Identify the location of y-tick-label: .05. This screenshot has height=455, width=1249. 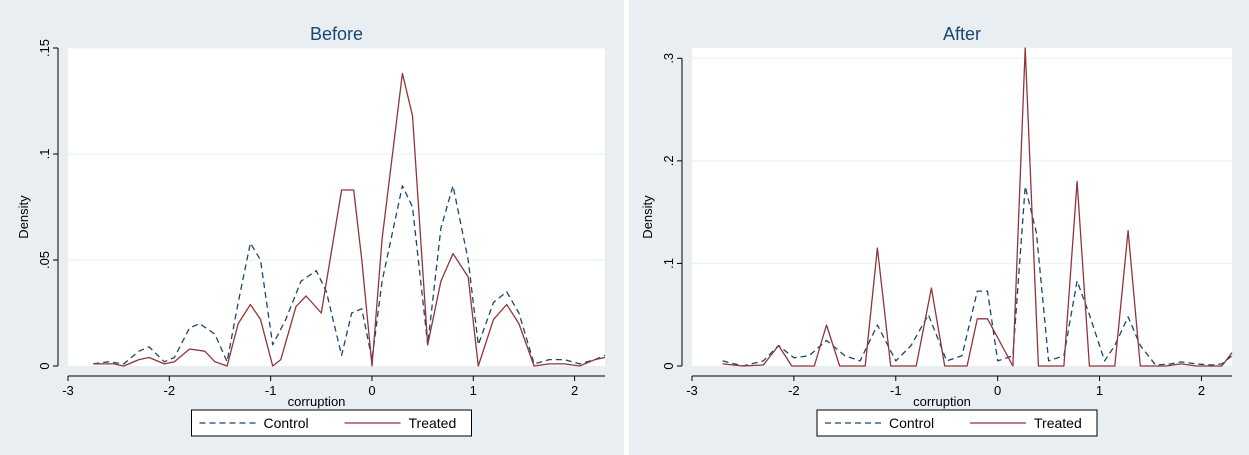
(44, 260).